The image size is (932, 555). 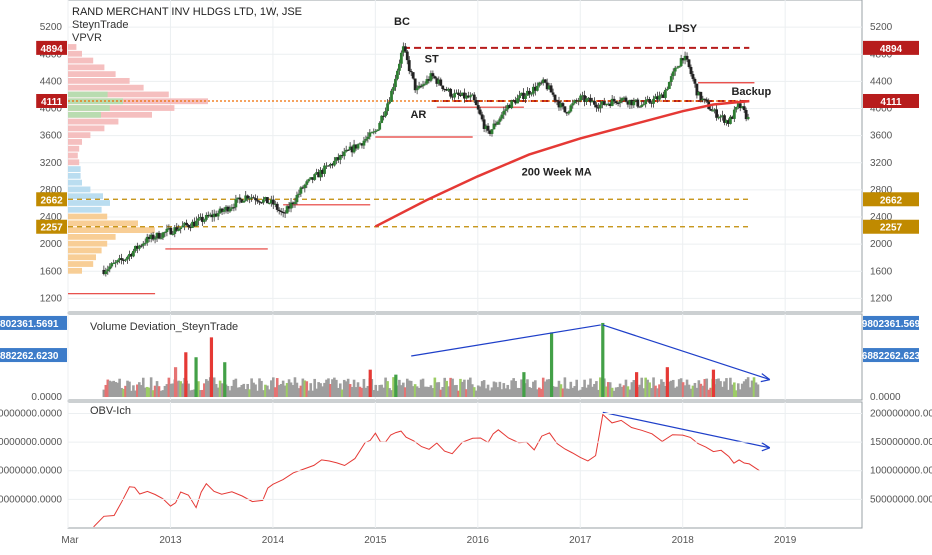 What do you see at coordinates (51, 228) in the screenshot?
I see `price-label-left: 2257` at bounding box center [51, 228].